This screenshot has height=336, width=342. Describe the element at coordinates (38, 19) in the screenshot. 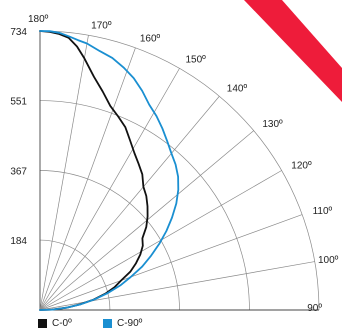

I see `angle-tick-180: 180º` at that location.